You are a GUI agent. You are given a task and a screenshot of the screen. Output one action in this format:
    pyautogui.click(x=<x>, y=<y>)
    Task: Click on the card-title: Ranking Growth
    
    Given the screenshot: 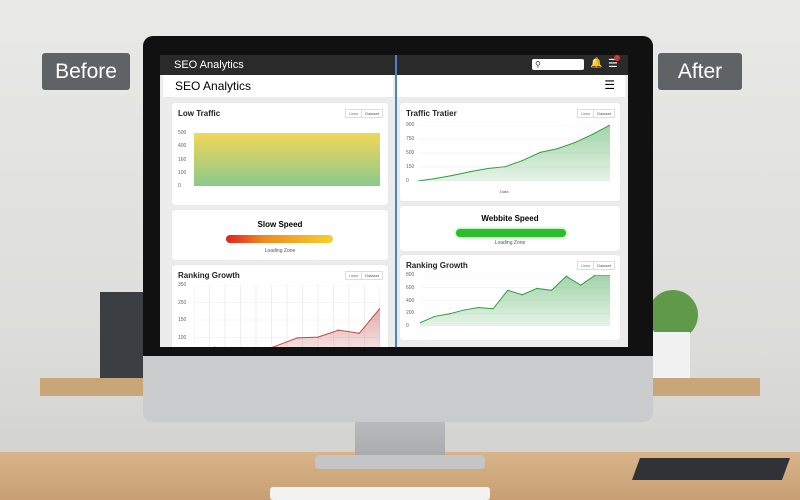 What is the action you would take?
    pyautogui.click(x=209, y=275)
    